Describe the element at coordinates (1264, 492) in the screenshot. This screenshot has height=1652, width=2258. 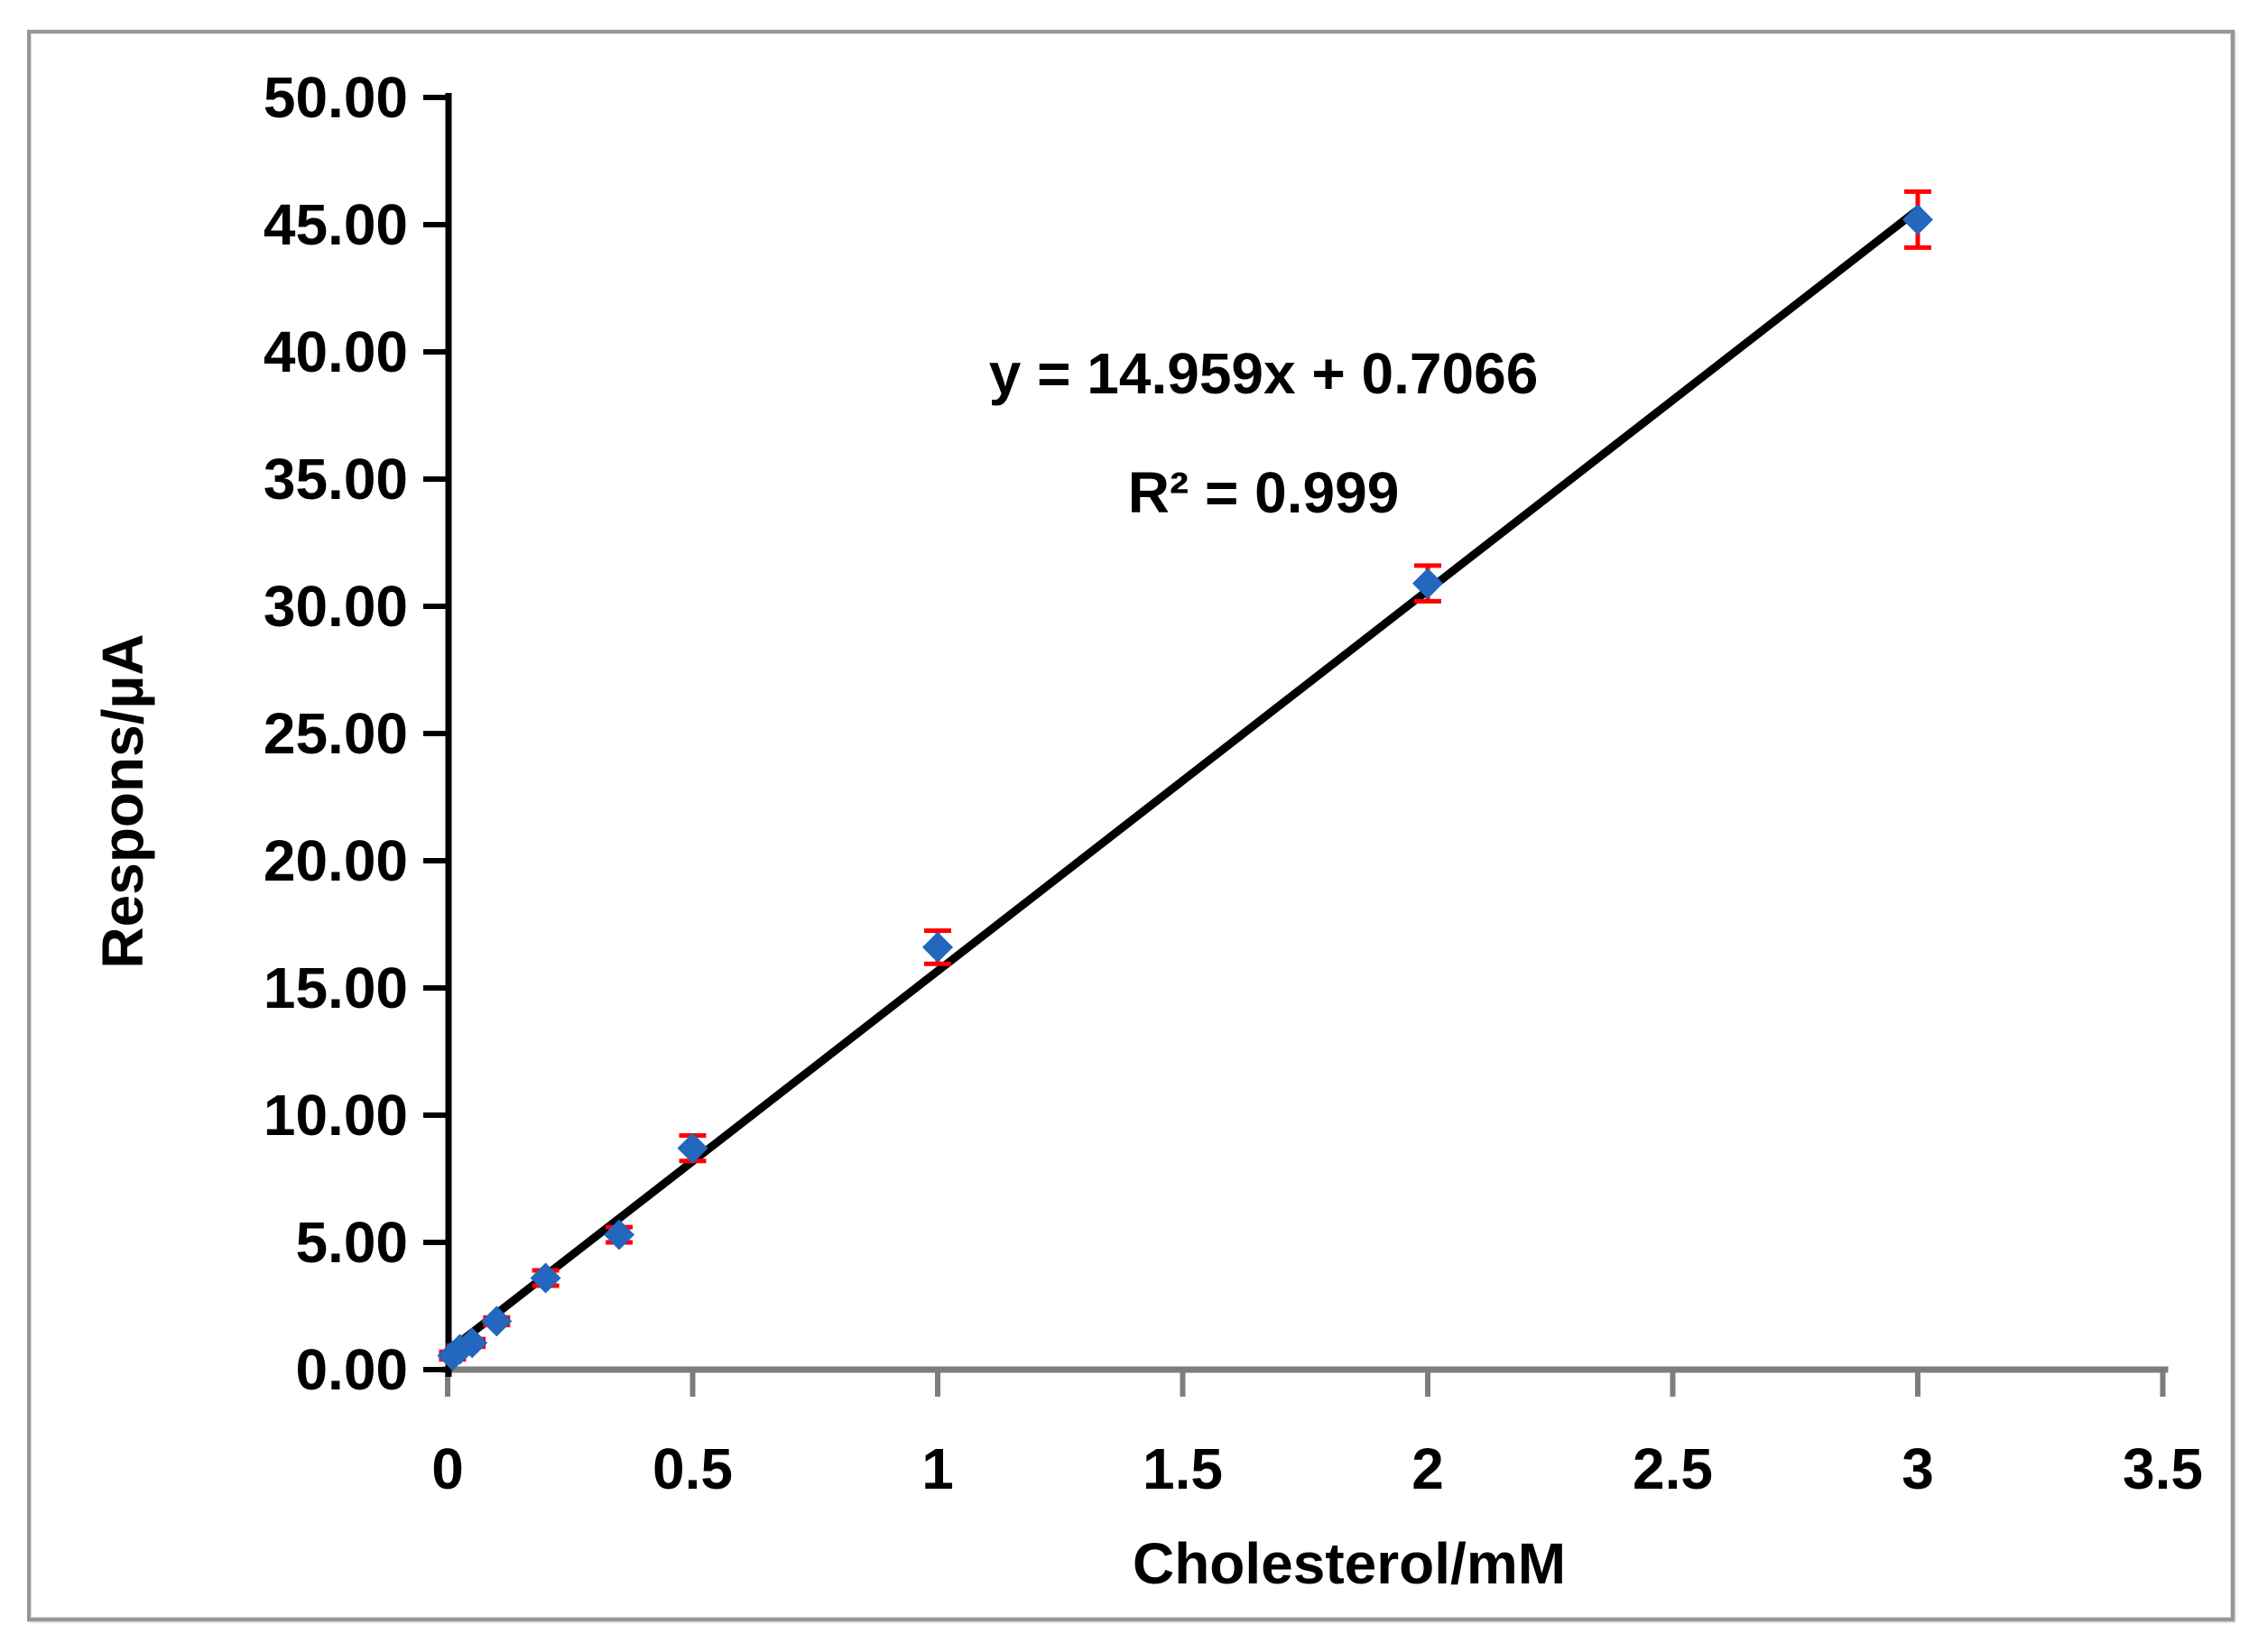
I see `r-squared-line: R² = 0.999` at that location.